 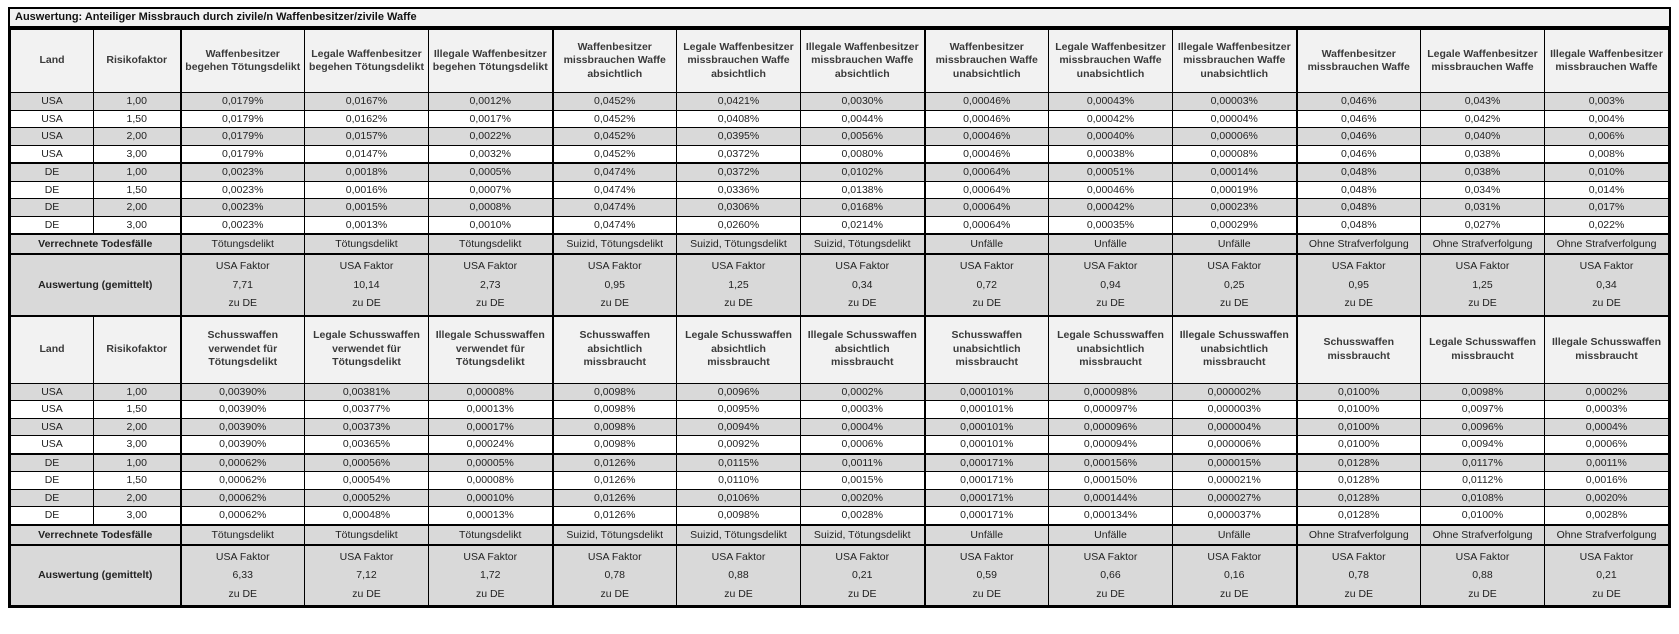 I want to click on value-cell: 0,048%, so click(x=1358, y=225).